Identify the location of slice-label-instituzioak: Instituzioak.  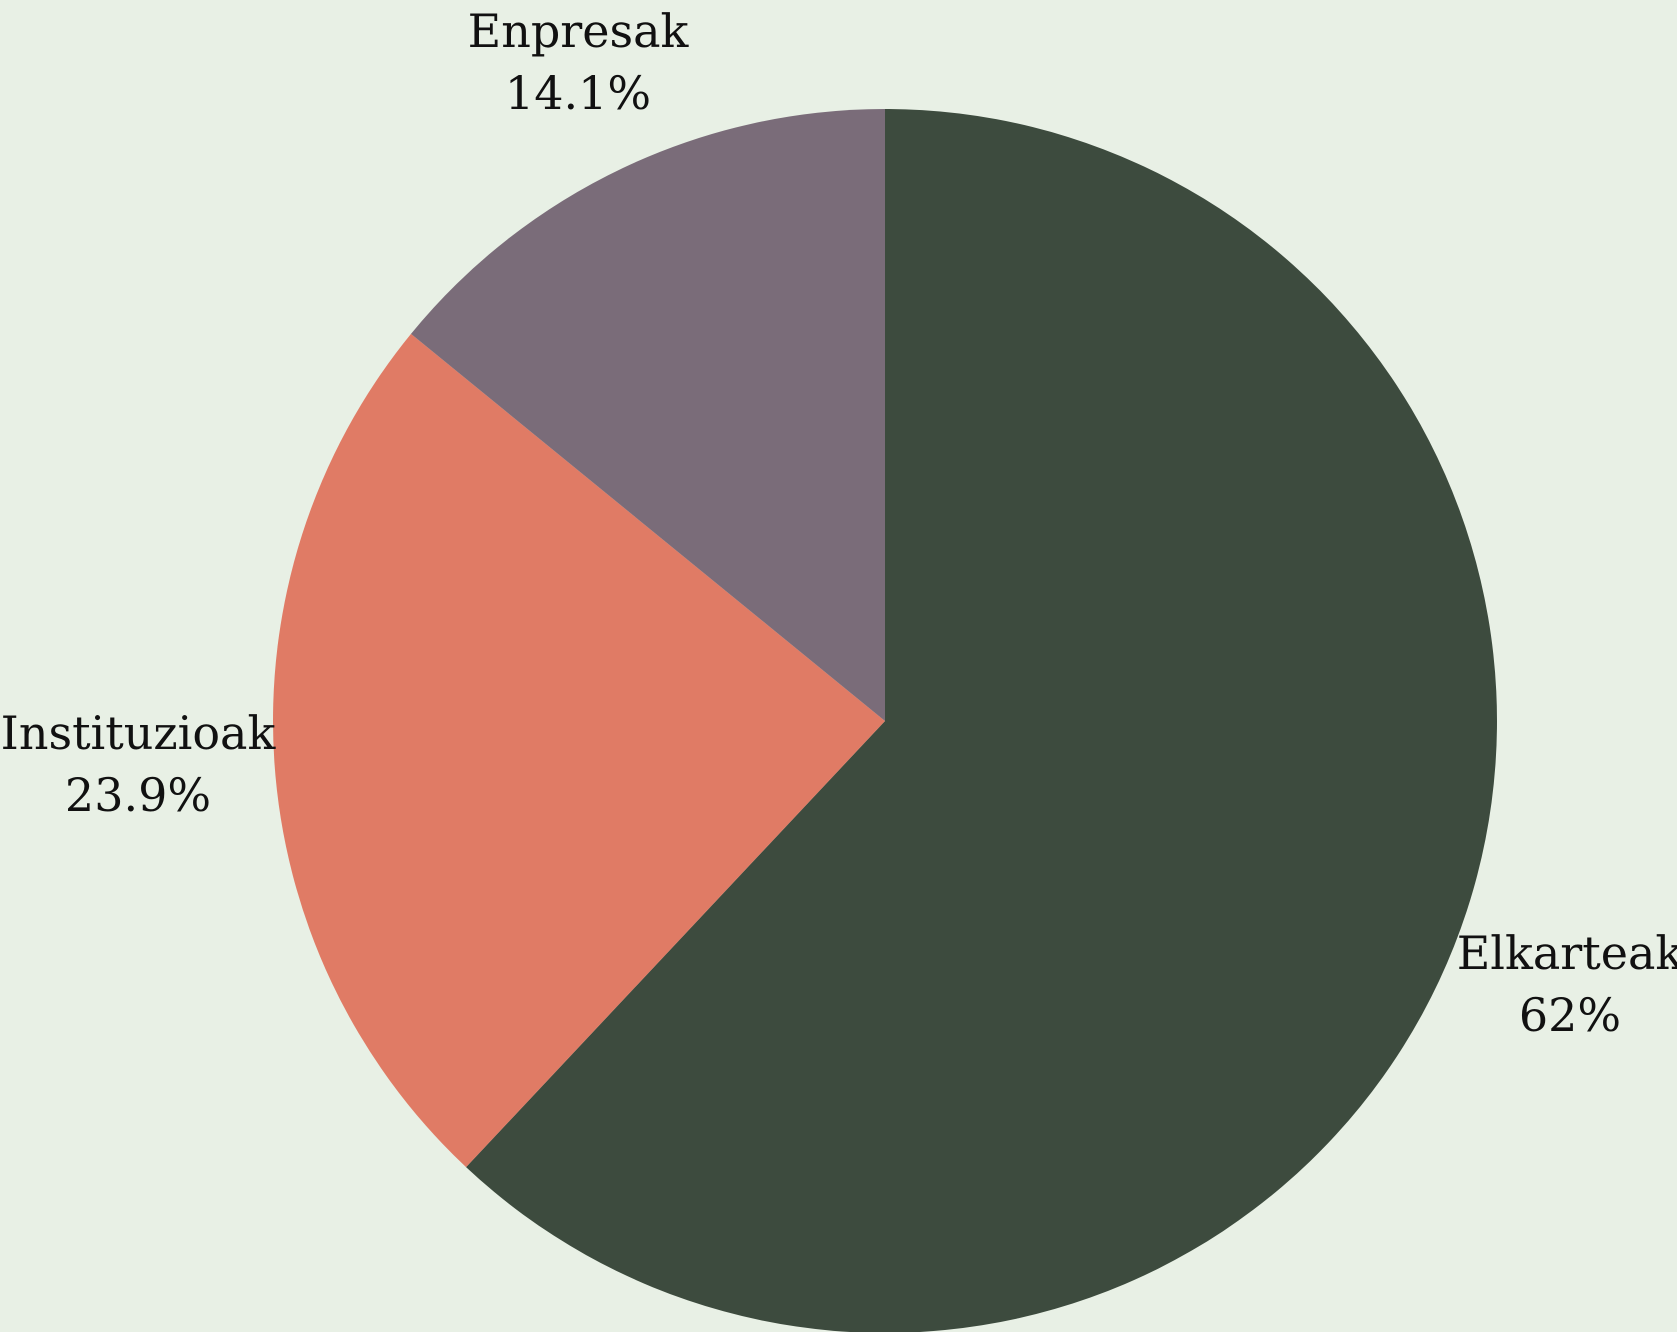
(139, 733).